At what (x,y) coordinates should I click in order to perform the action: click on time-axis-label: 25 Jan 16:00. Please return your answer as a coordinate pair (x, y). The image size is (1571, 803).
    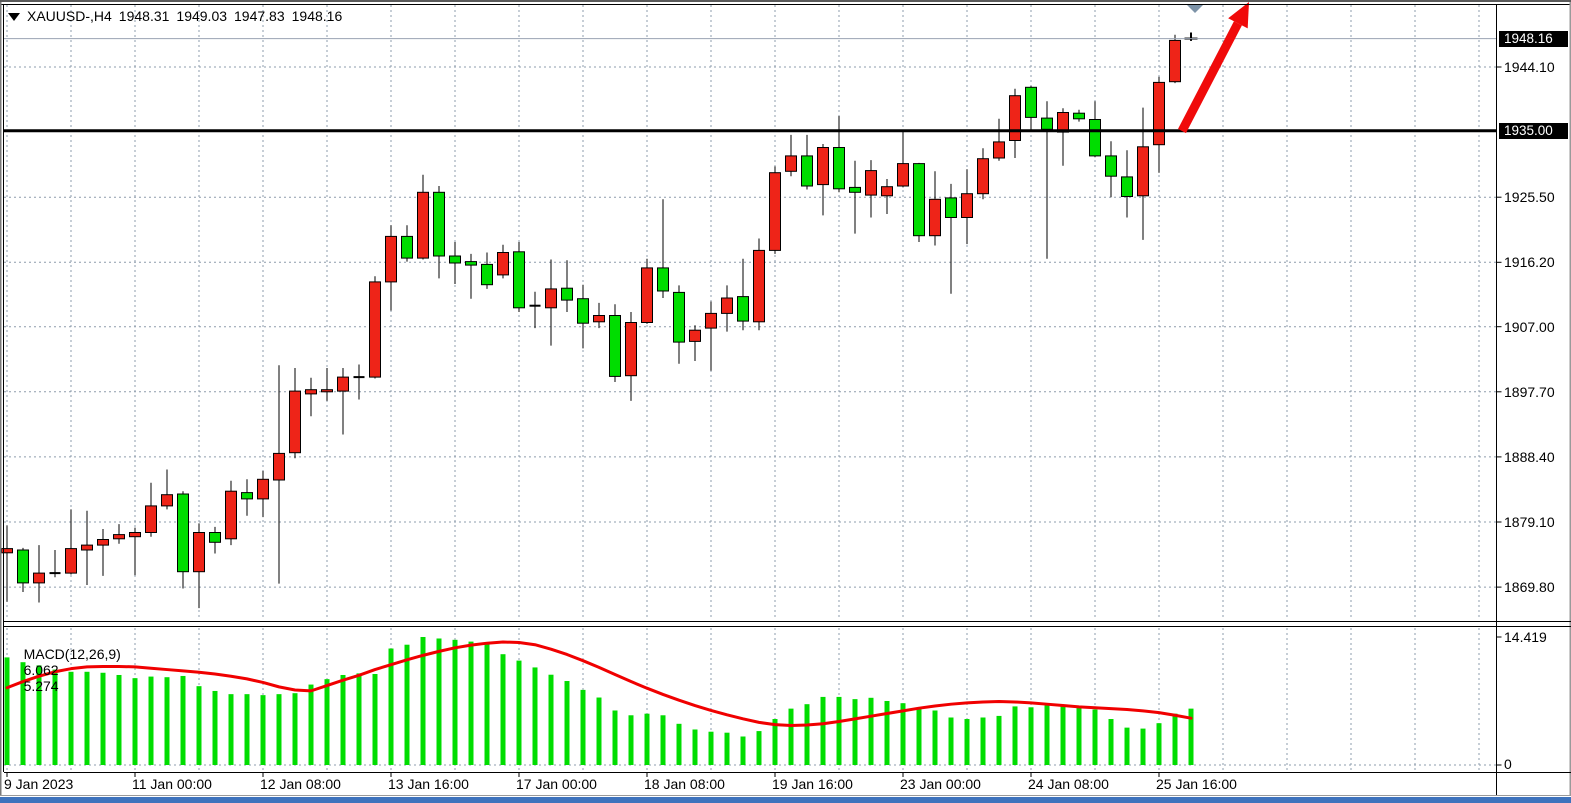
    Looking at the image, I should click on (1196, 784).